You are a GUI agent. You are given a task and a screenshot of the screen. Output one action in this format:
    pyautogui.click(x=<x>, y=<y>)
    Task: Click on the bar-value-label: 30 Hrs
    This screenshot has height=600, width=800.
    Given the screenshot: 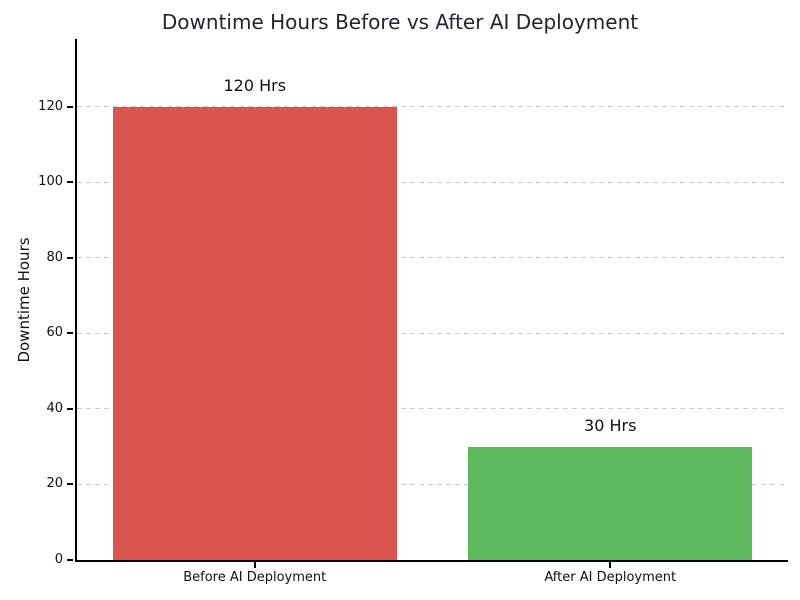 What is the action you would take?
    pyautogui.click(x=610, y=425)
    